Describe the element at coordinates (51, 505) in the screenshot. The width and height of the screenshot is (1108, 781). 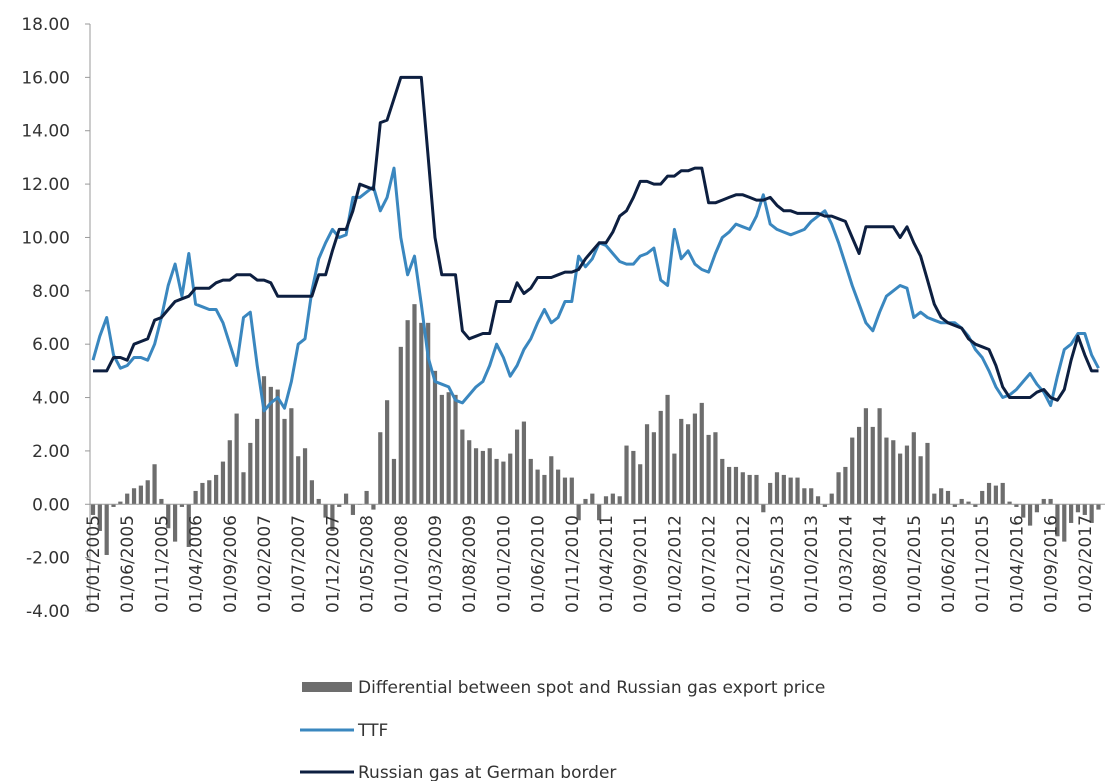
I see `y-tick-label: 0.00` at that location.